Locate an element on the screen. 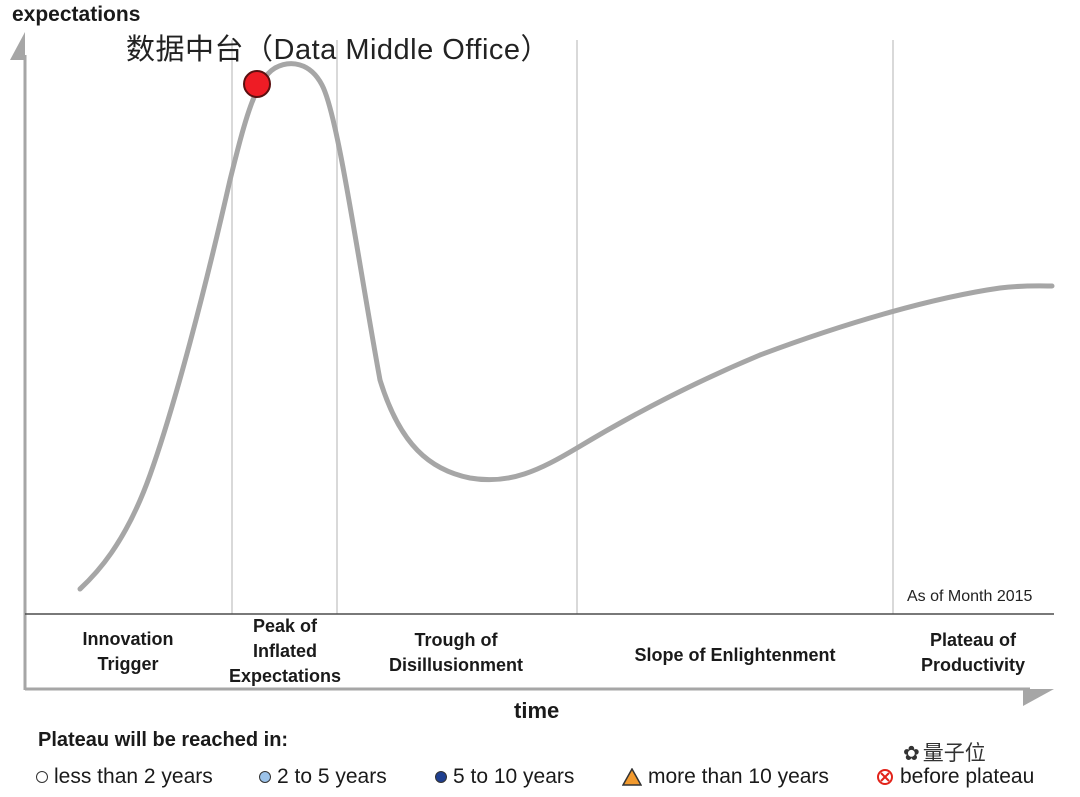 The height and width of the screenshot is (797, 1080). x-axis-arrow-icon is located at coordinates (1038, 697).